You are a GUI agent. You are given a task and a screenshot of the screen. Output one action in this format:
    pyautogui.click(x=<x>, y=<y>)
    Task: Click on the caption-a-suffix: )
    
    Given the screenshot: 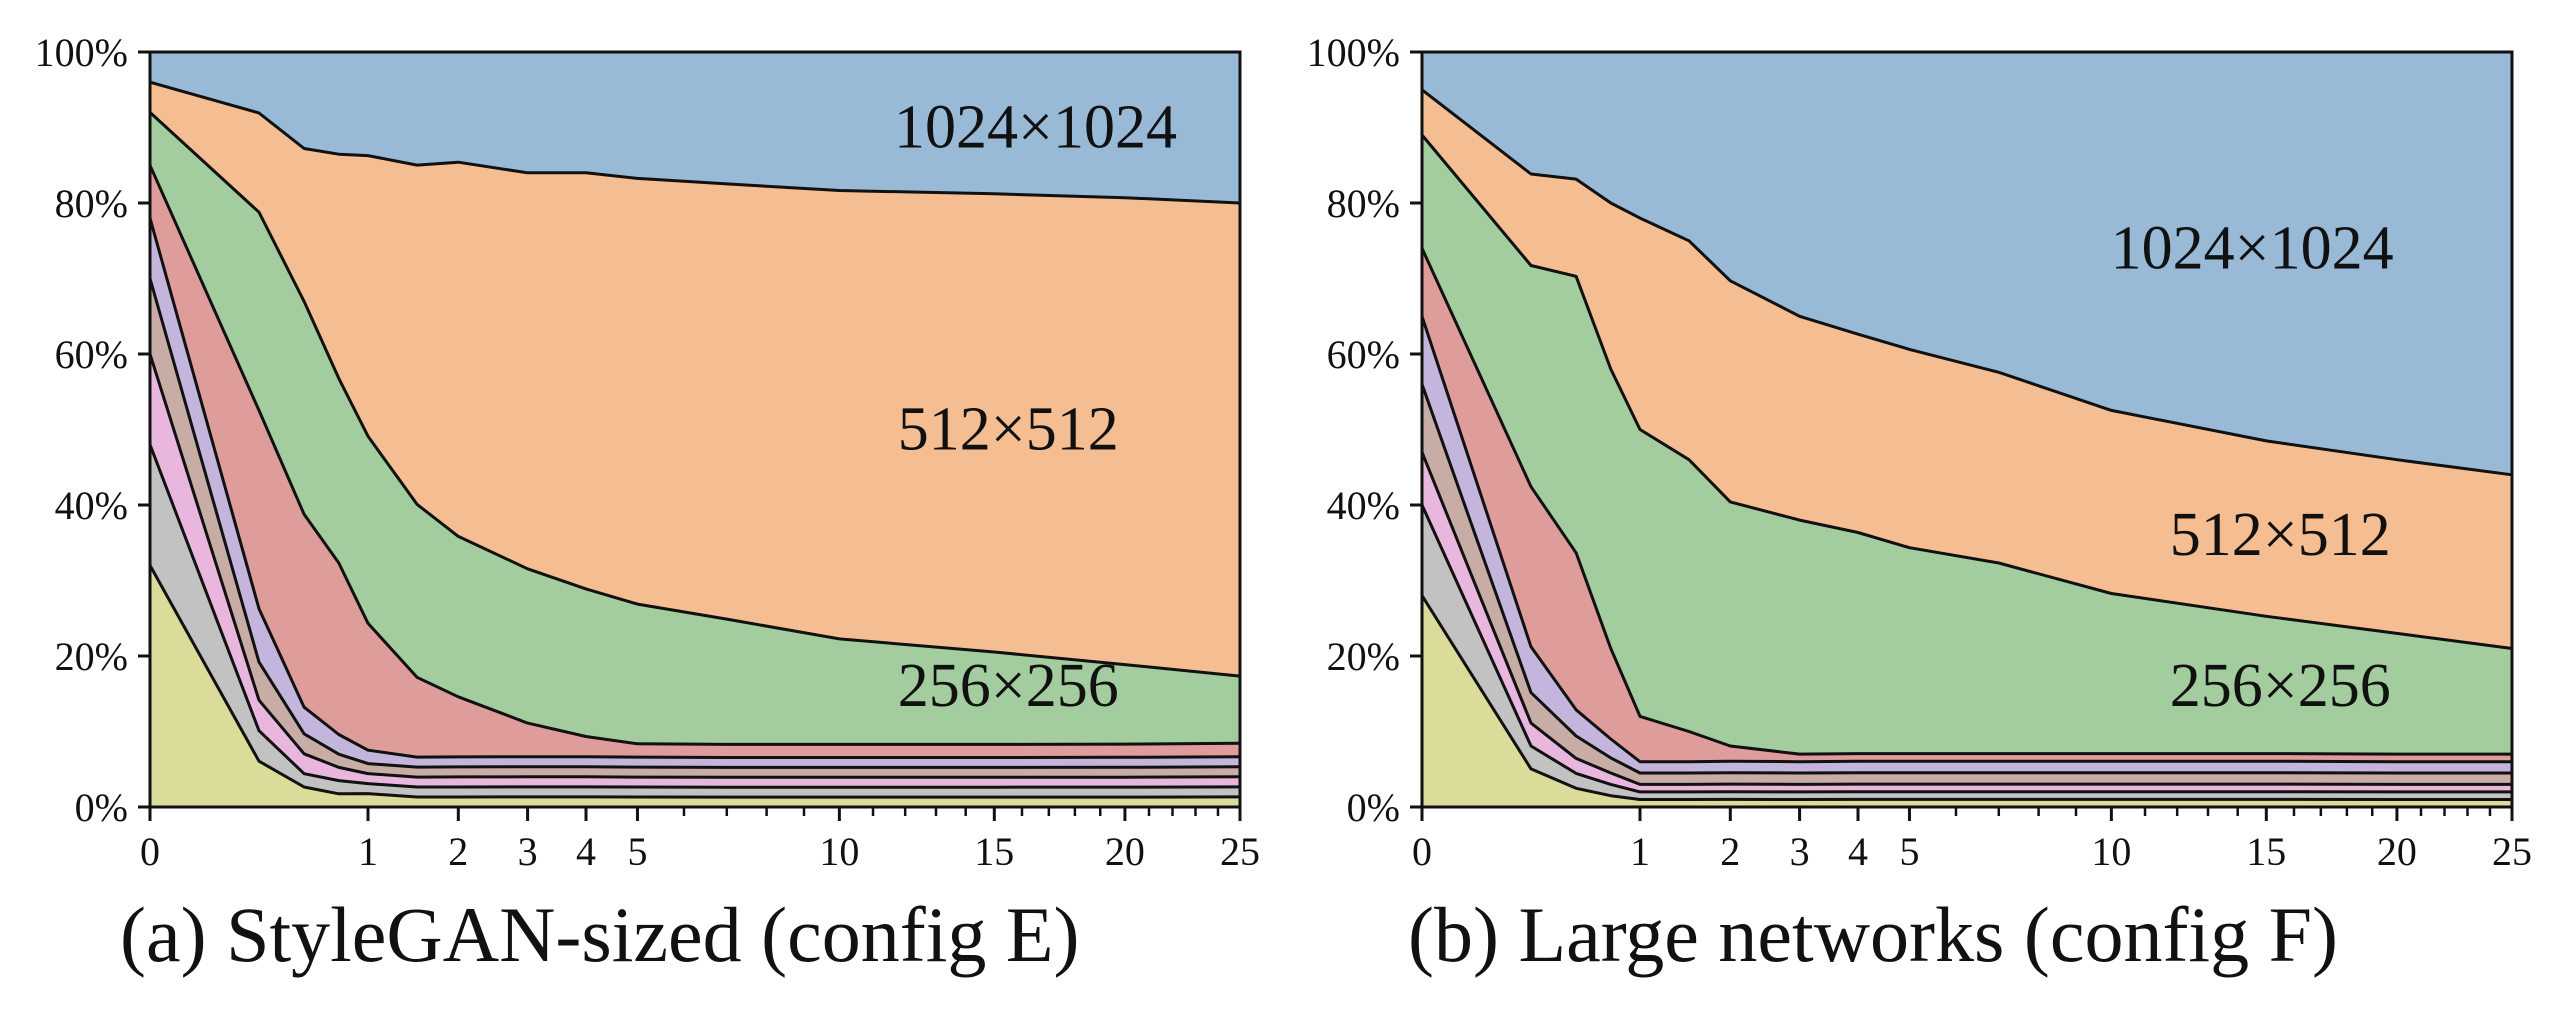 What is the action you would take?
    pyautogui.click(x=1066, y=934)
    